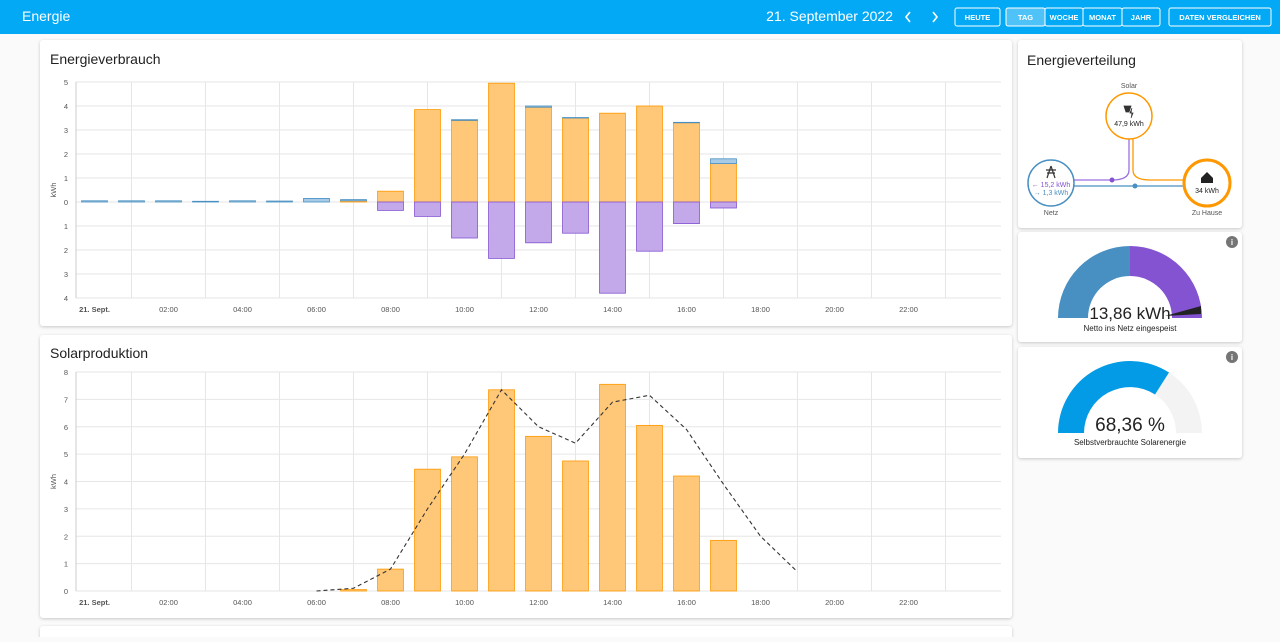 The width and height of the screenshot is (1280, 642). What do you see at coordinates (464, 602) in the screenshot?
I see `x-tick-label: 10:00` at bounding box center [464, 602].